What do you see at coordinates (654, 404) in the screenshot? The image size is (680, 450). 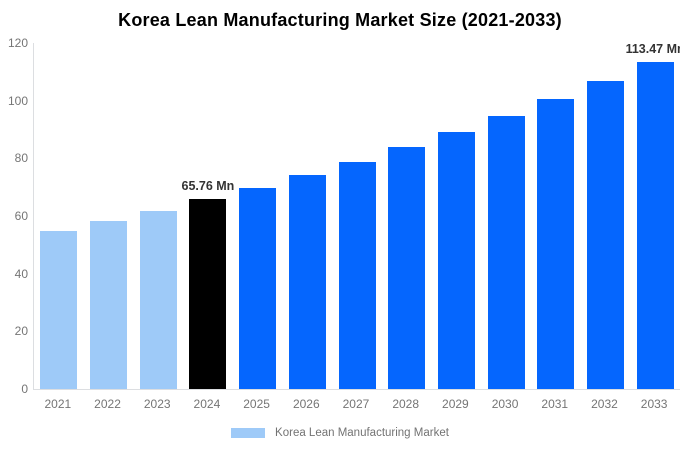 I see `x-tick-label-2033: 2033` at bounding box center [654, 404].